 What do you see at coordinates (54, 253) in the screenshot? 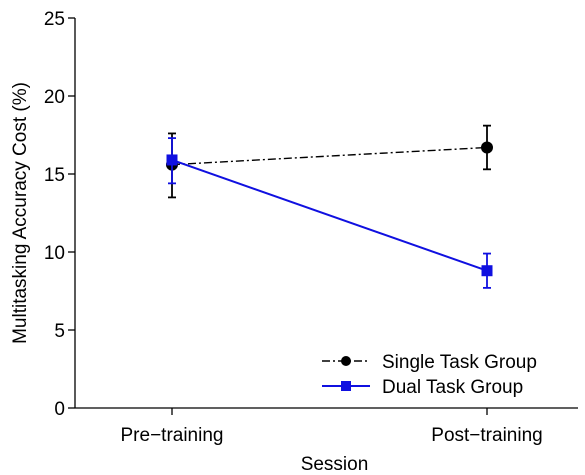
I see `y-tick-label: 10` at bounding box center [54, 253].